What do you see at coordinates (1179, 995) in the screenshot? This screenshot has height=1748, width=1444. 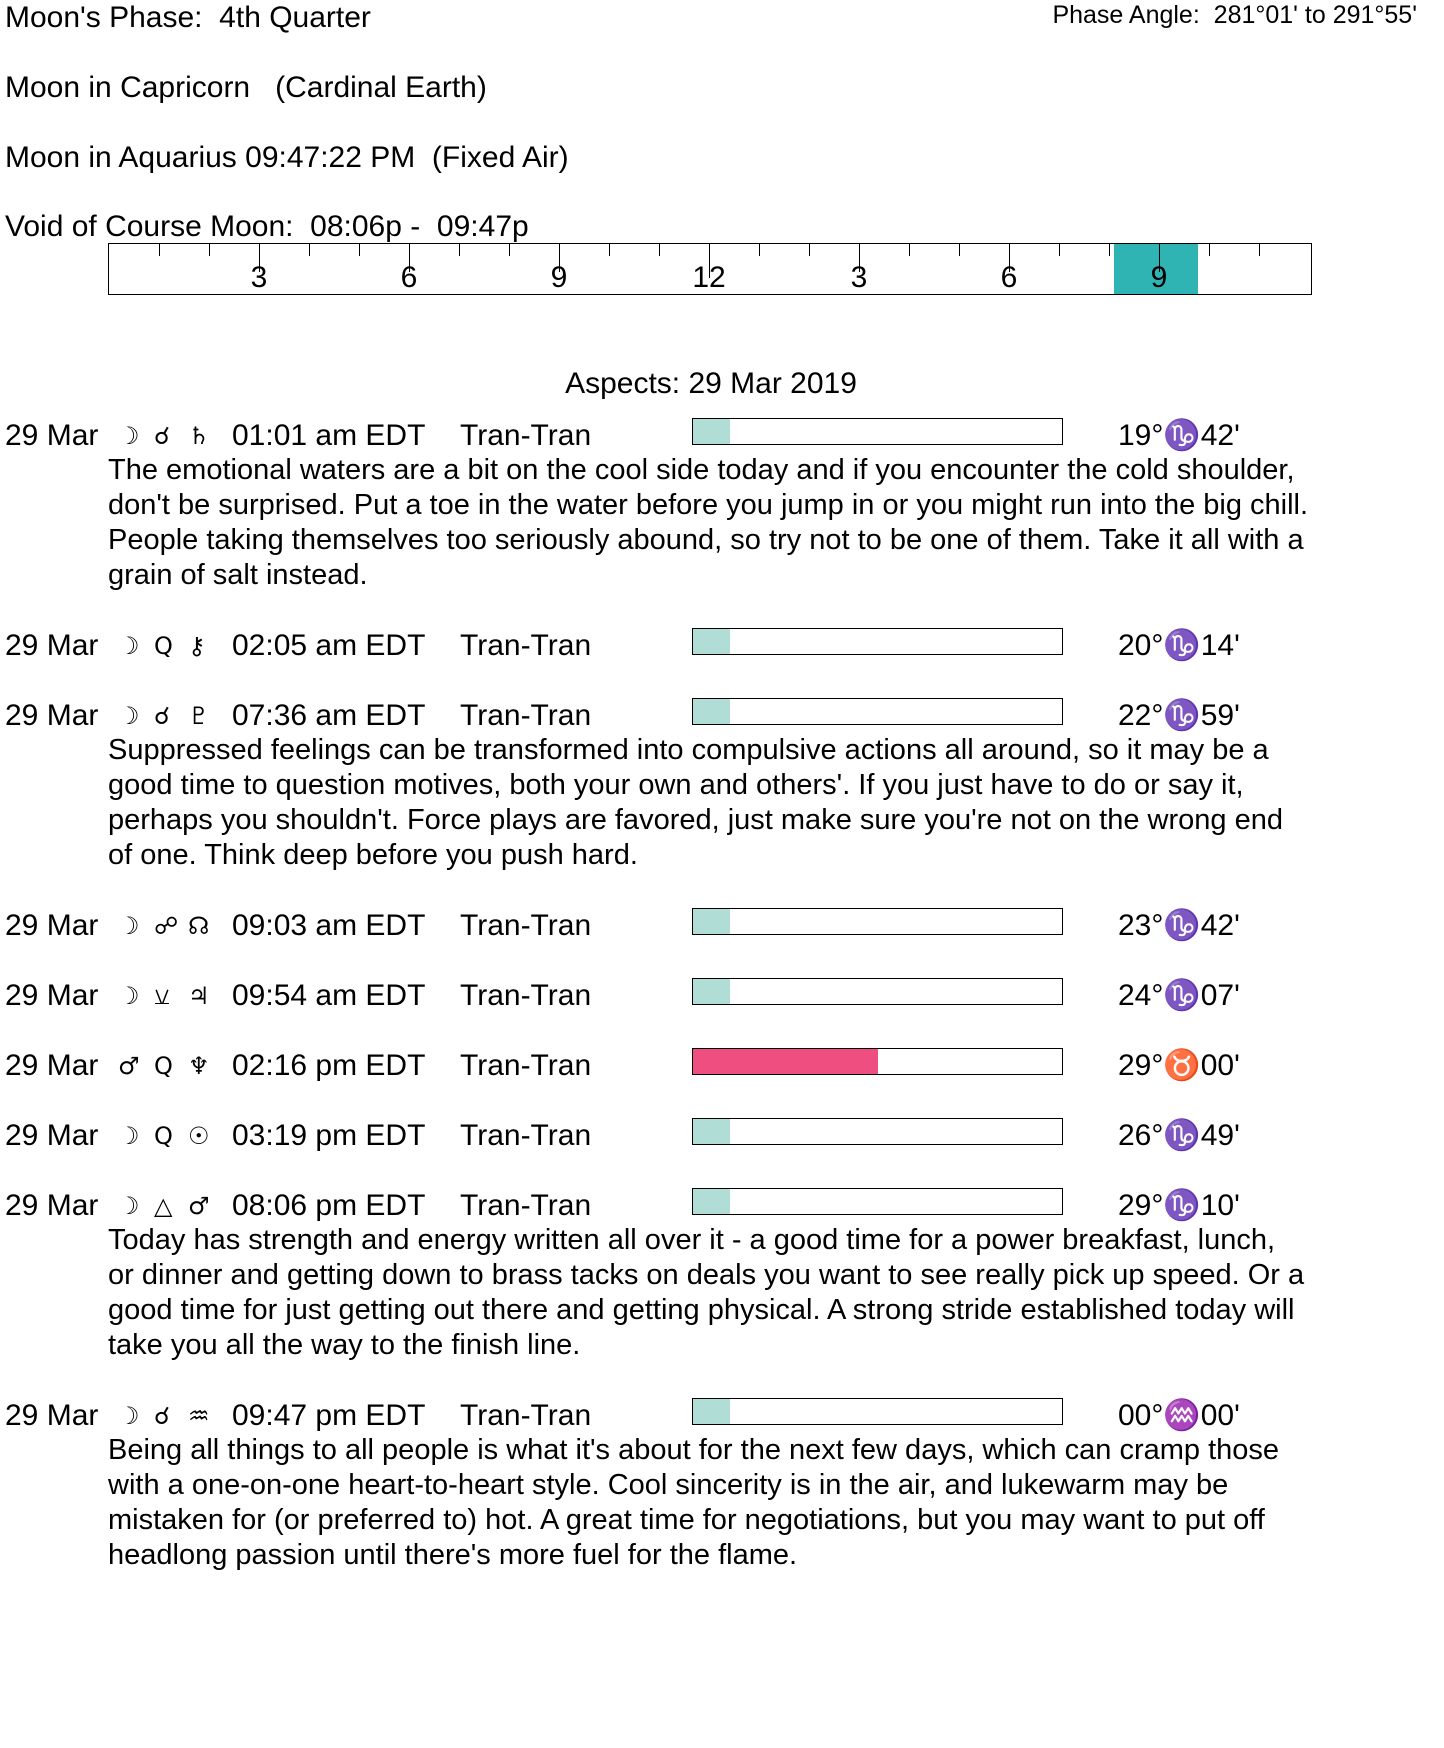 I see `aspect-position: 24°♑07'` at bounding box center [1179, 995].